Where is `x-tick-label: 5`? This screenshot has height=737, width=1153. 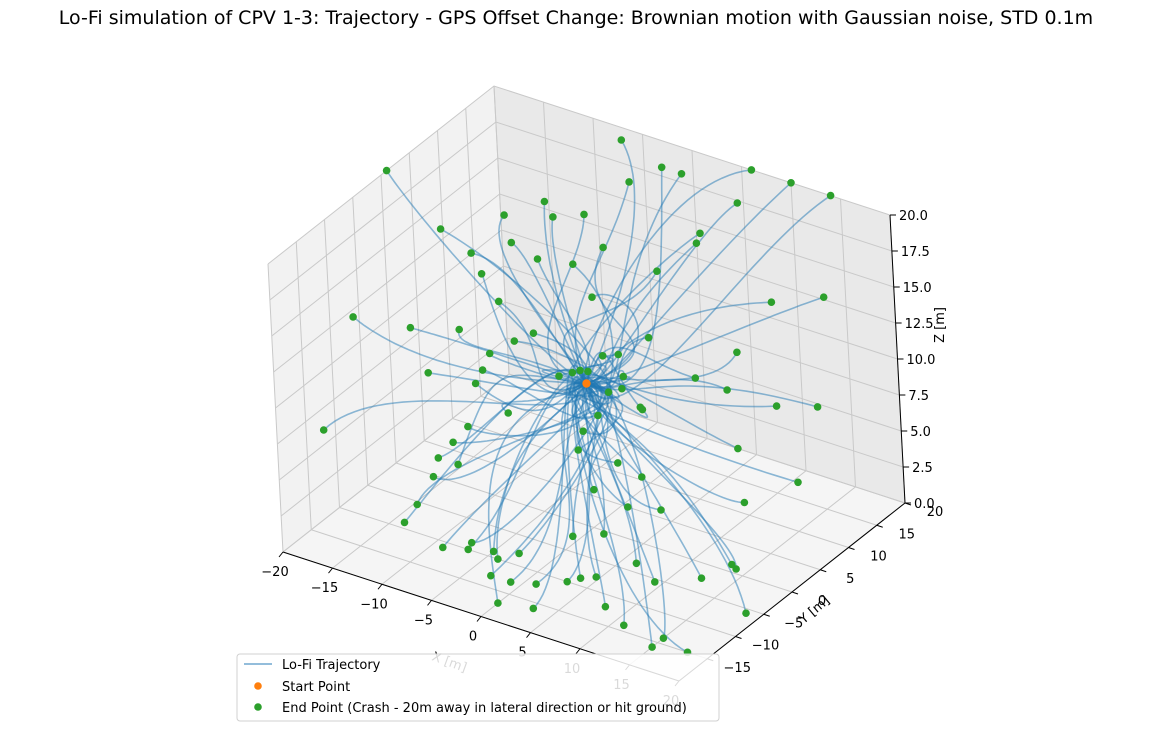
x-tick-label: 5 is located at coordinates (522, 653).